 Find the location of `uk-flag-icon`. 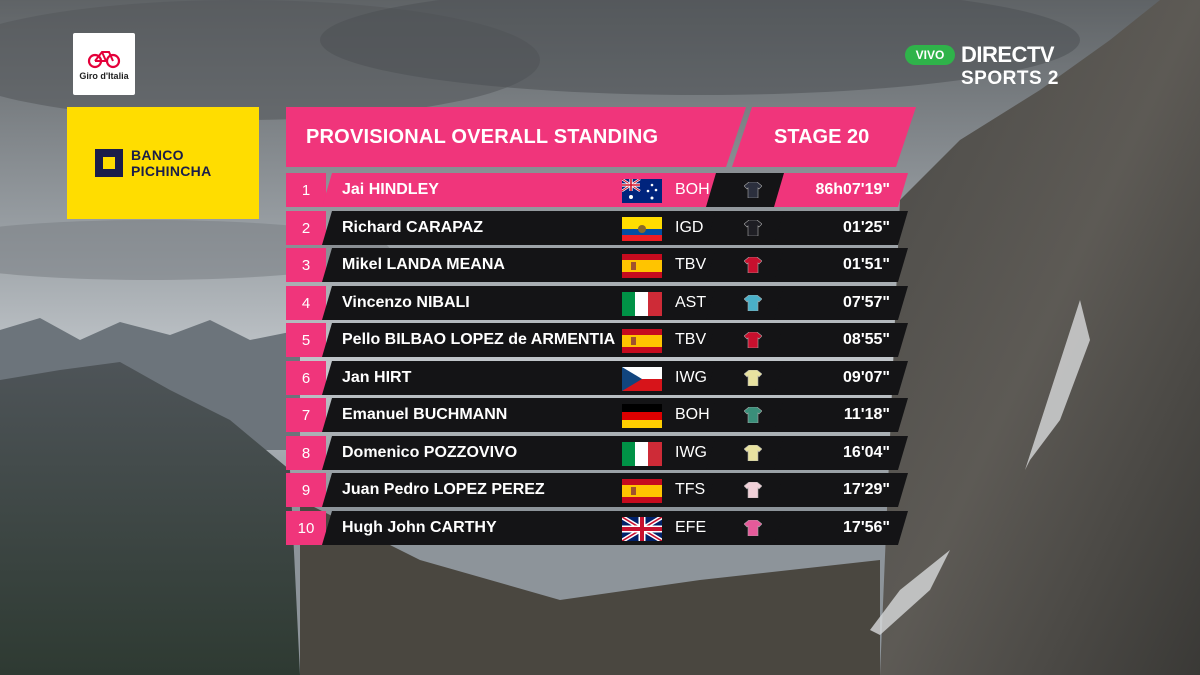

uk-flag-icon is located at coordinates (642, 529).